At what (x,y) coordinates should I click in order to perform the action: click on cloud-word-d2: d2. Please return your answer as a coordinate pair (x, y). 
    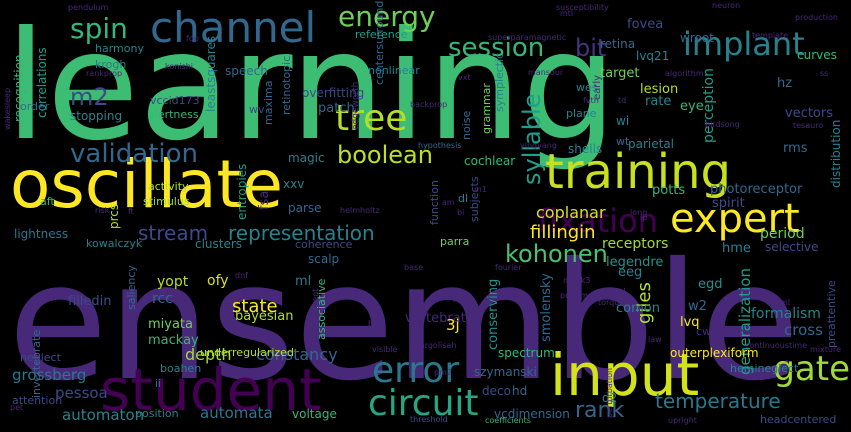
    Looking at the image, I should click on (609, 398).